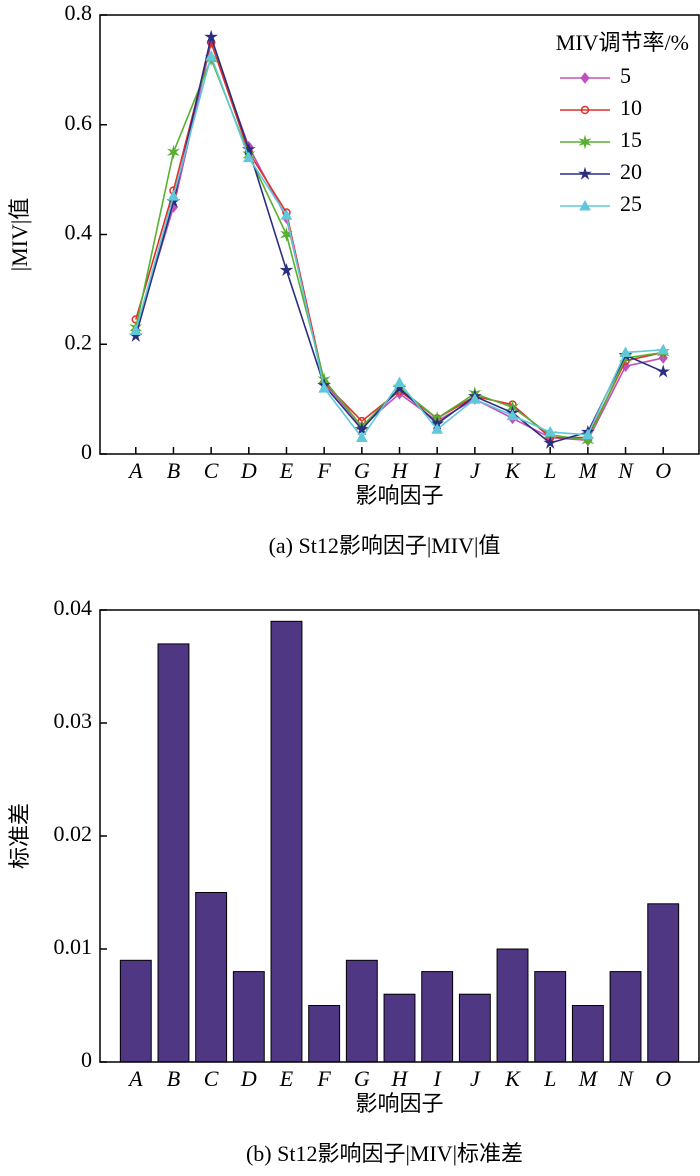 This screenshot has width=700, height=1176. Describe the element at coordinates (631, 203) in the screenshot. I see `legend-label: 25` at that location.